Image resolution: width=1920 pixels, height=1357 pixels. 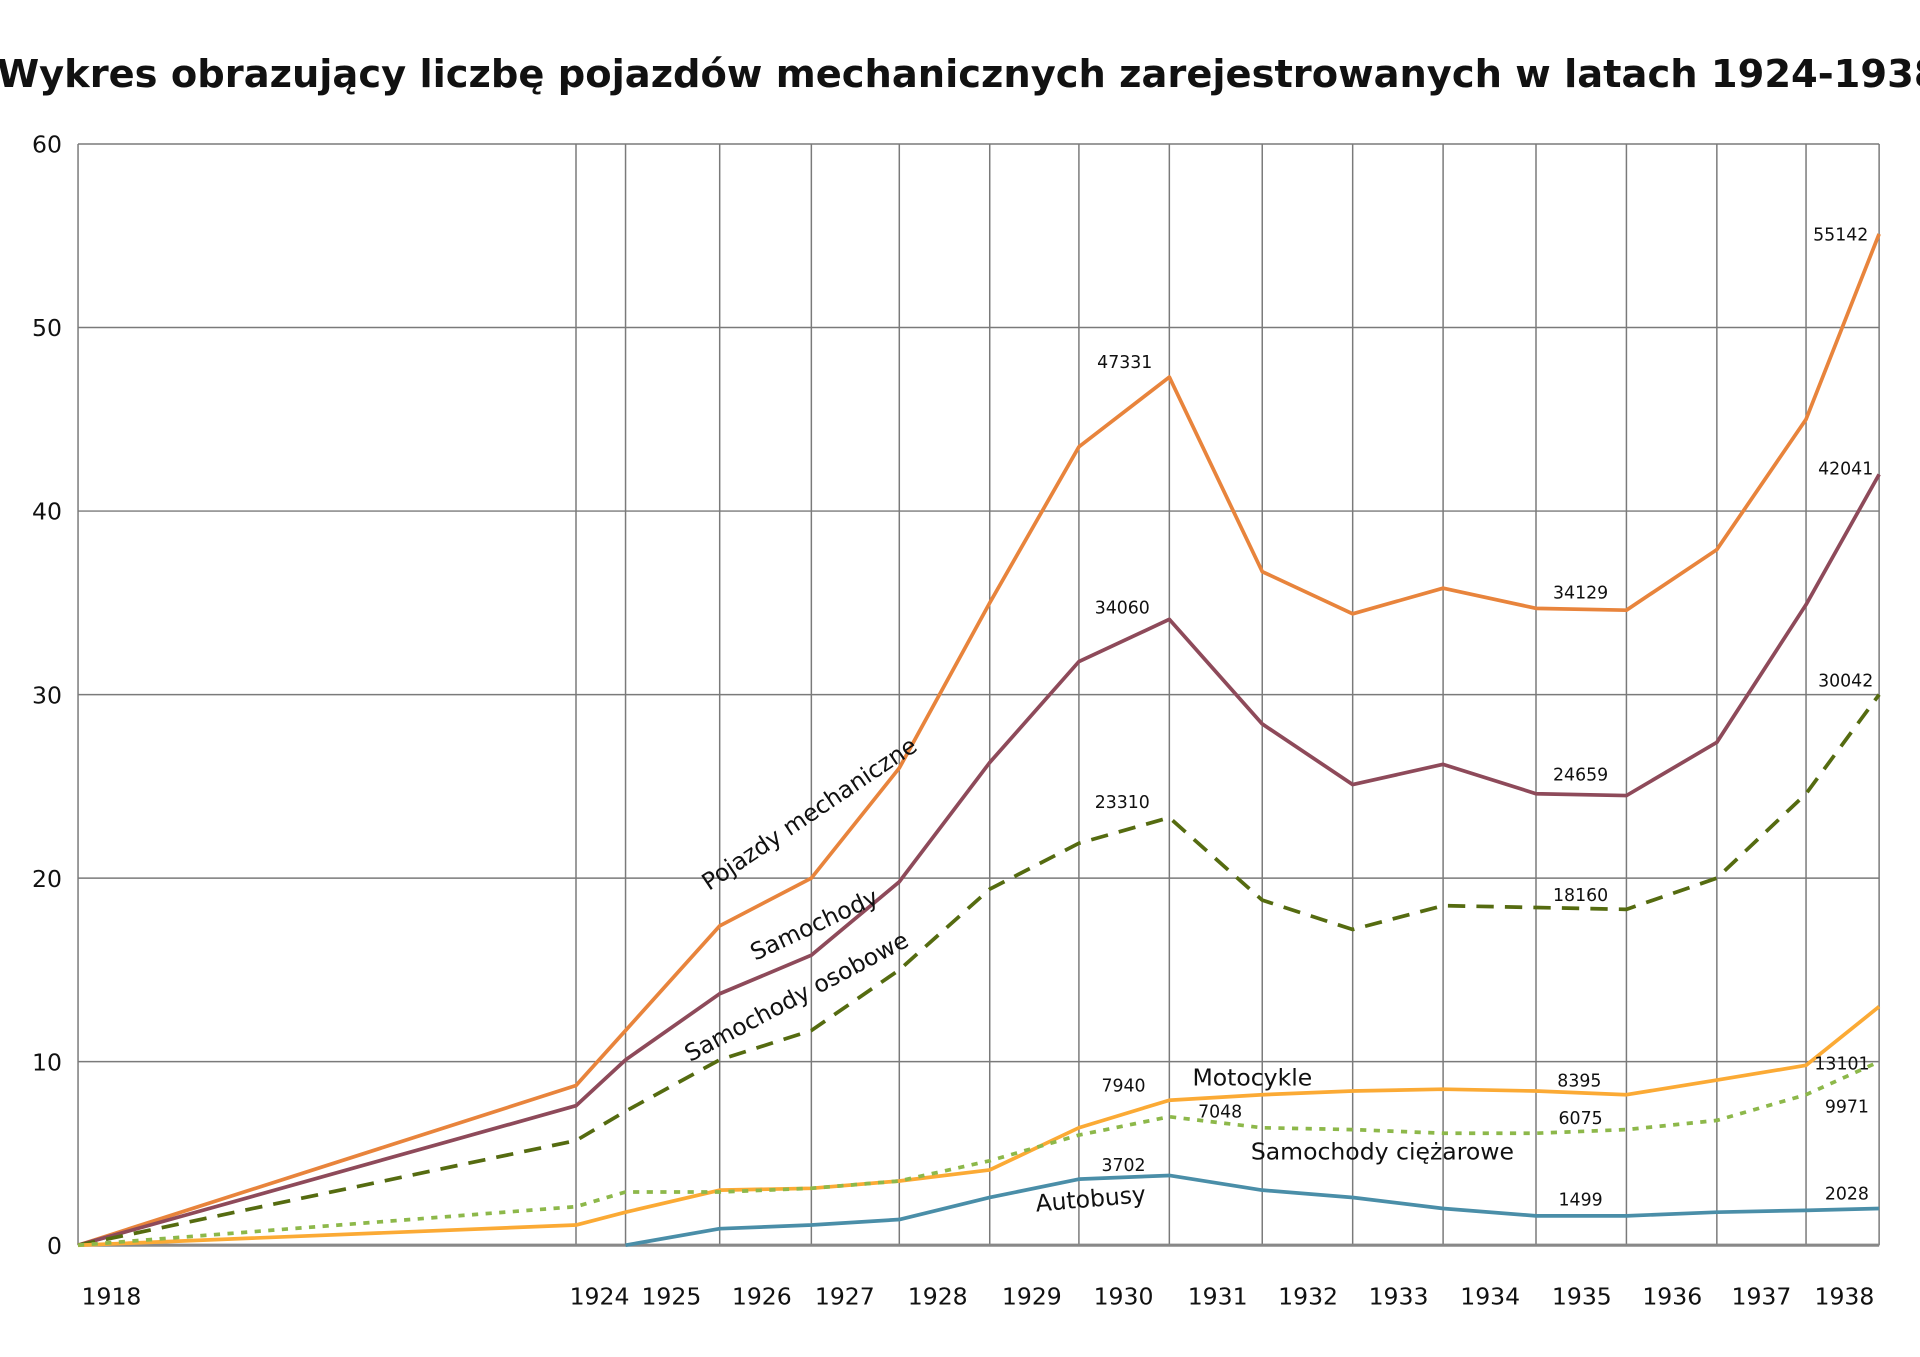 I want to click on value-label: 42041, so click(x=1845, y=470).